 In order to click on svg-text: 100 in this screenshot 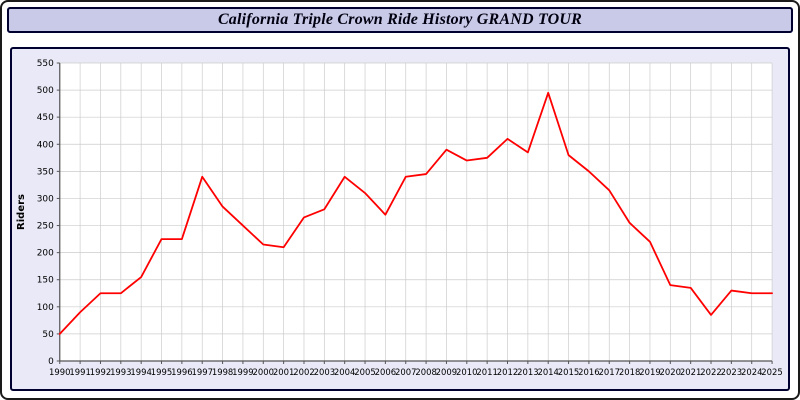, I will do `click(45, 308)`.